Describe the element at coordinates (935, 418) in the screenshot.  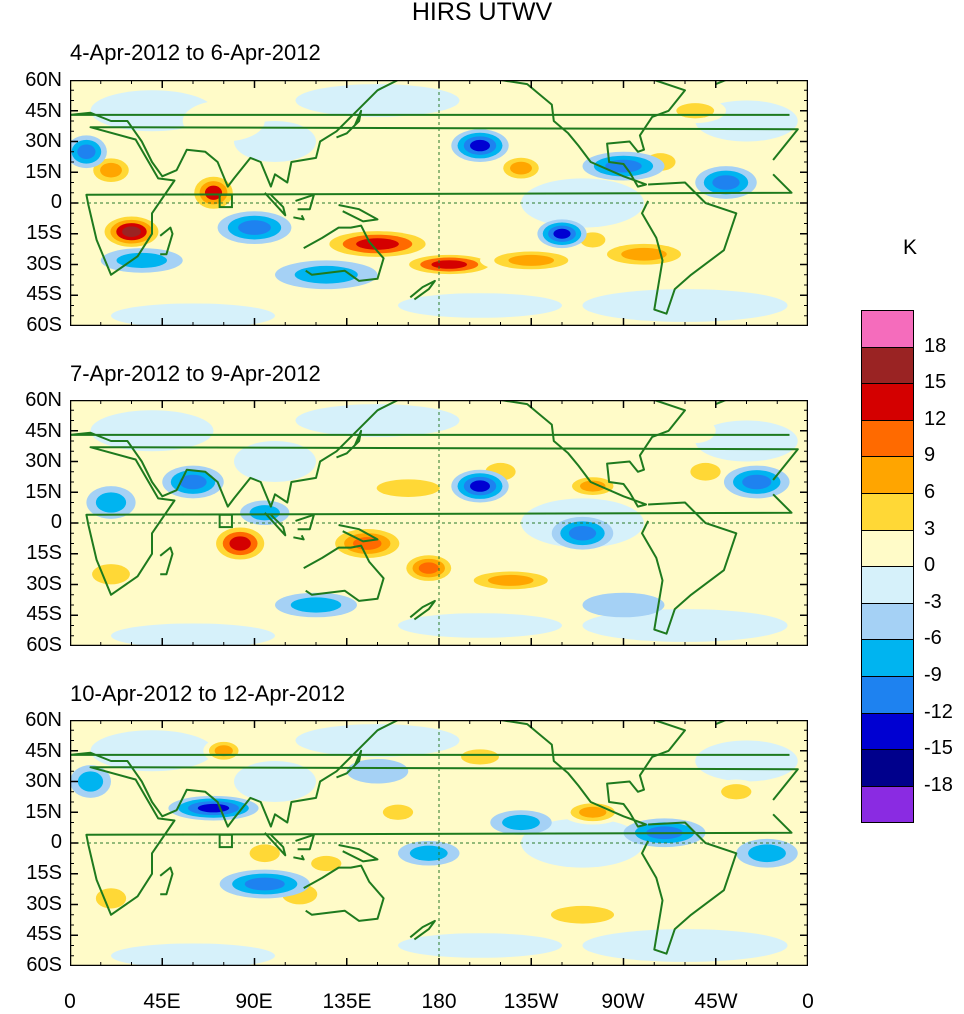
I see `colorbar-label: 12` at that location.